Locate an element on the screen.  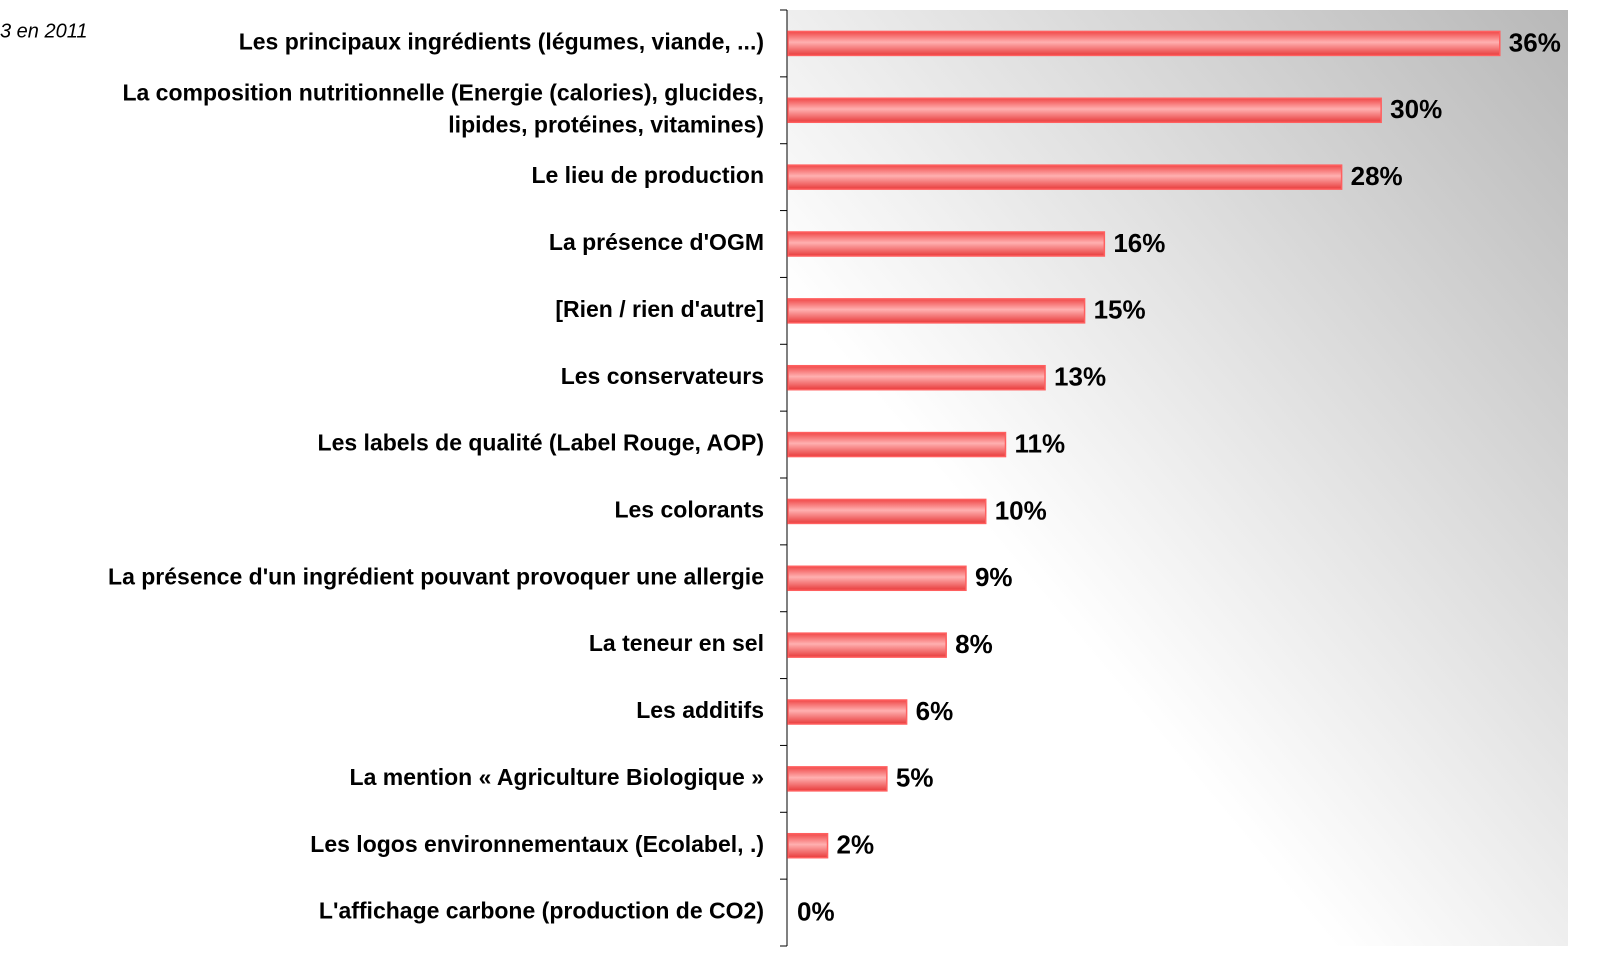
y-tick-label: Les conservateurs is located at coordinates (662, 376).